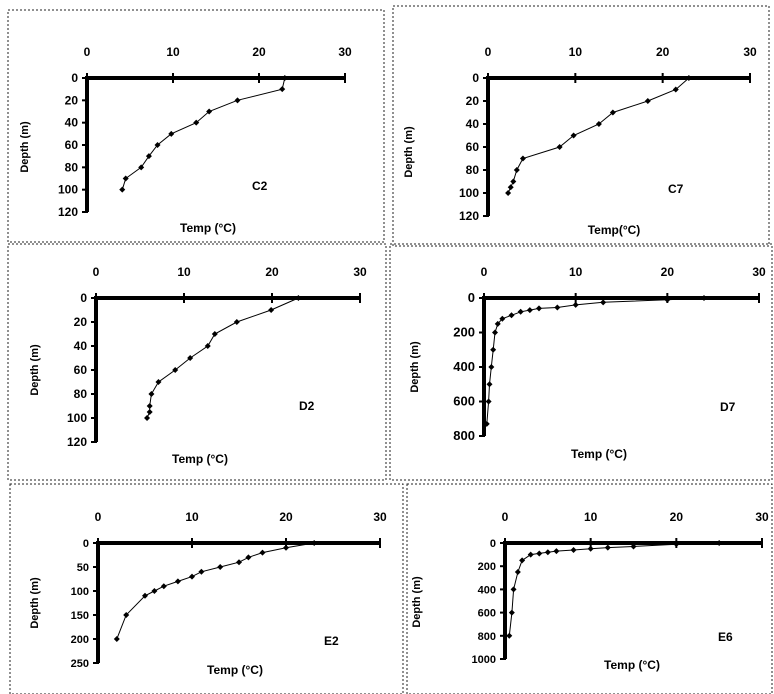  Describe the element at coordinates (676, 189) in the screenshot. I see `panel-label: C7` at that location.